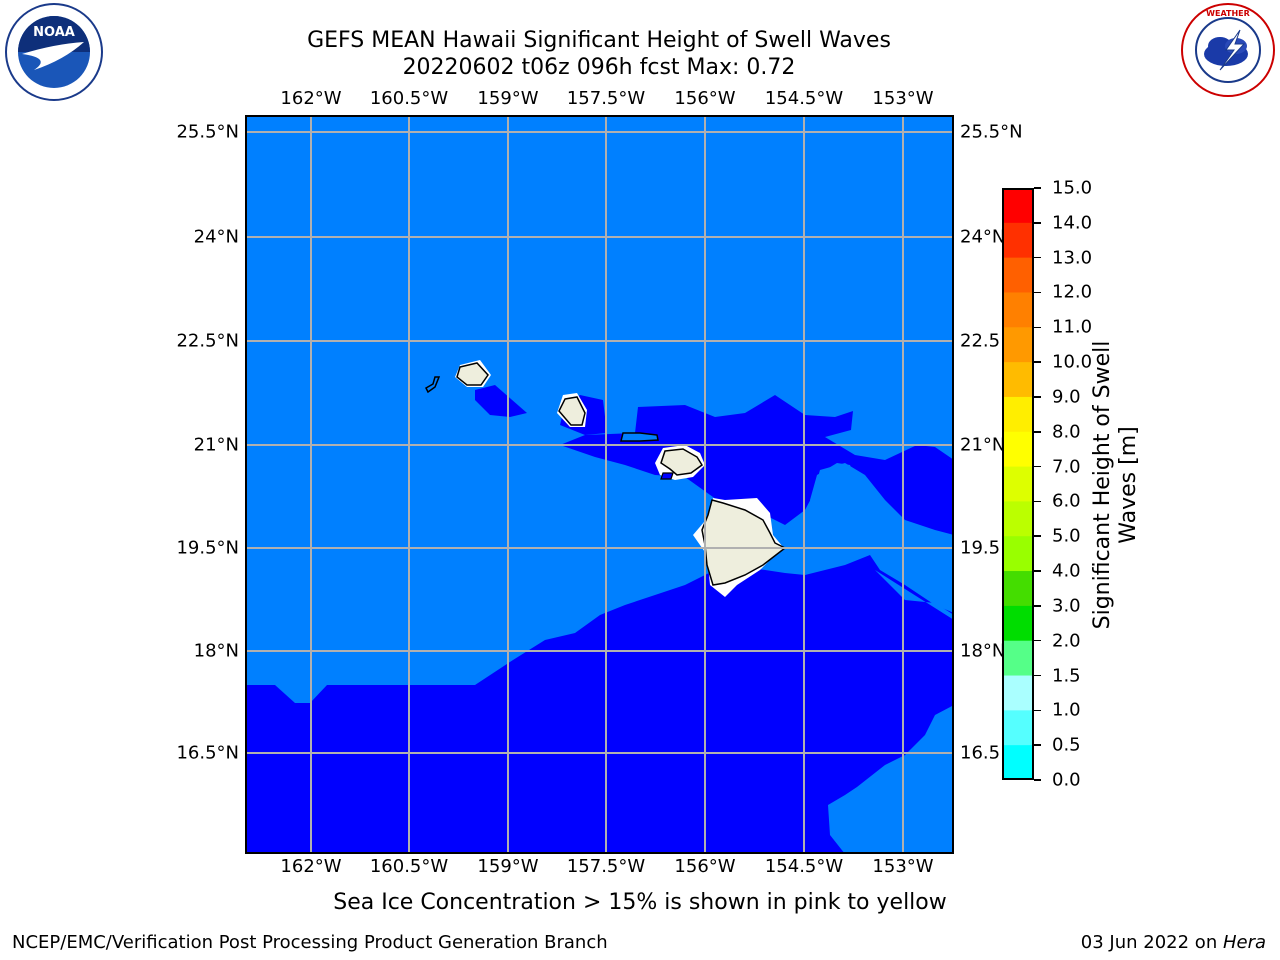 The height and width of the screenshot is (960, 1280). What do you see at coordinates (980, 548) in the screenshot?
I see `lat-label-right: 19.5` at bounding box center [980, 548].